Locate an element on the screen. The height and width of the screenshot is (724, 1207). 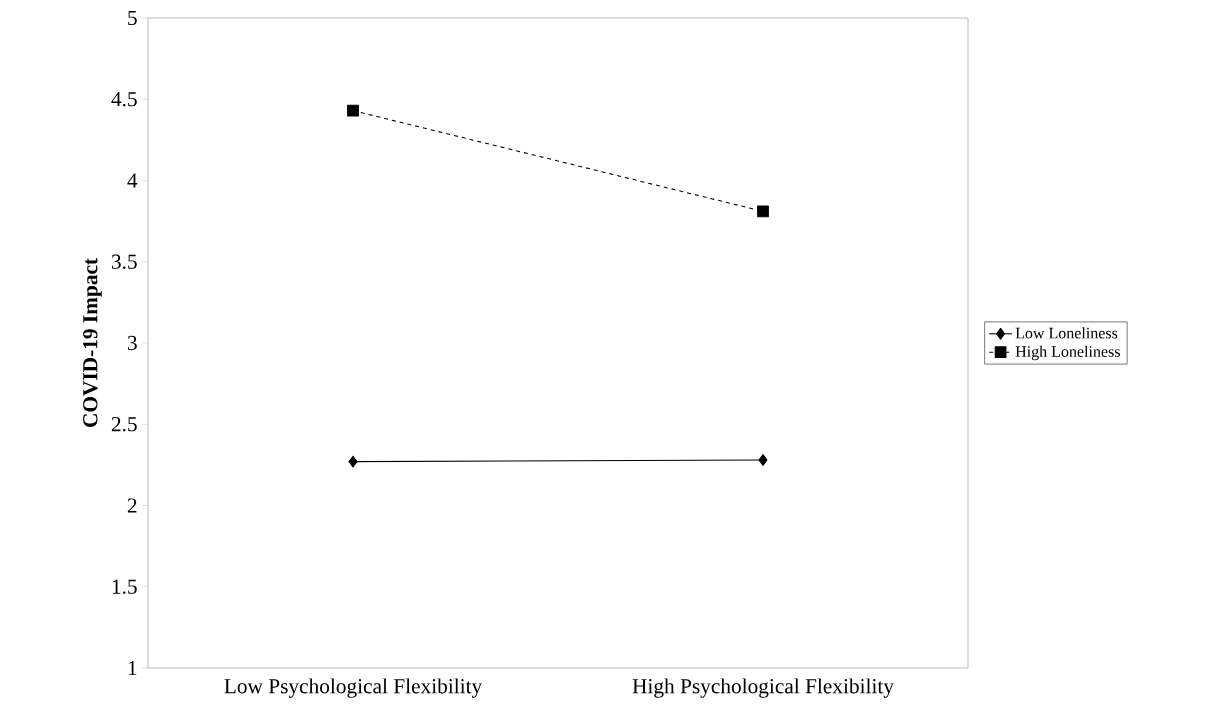
y-tick-label: 3 is located at coordinates (132, 343).